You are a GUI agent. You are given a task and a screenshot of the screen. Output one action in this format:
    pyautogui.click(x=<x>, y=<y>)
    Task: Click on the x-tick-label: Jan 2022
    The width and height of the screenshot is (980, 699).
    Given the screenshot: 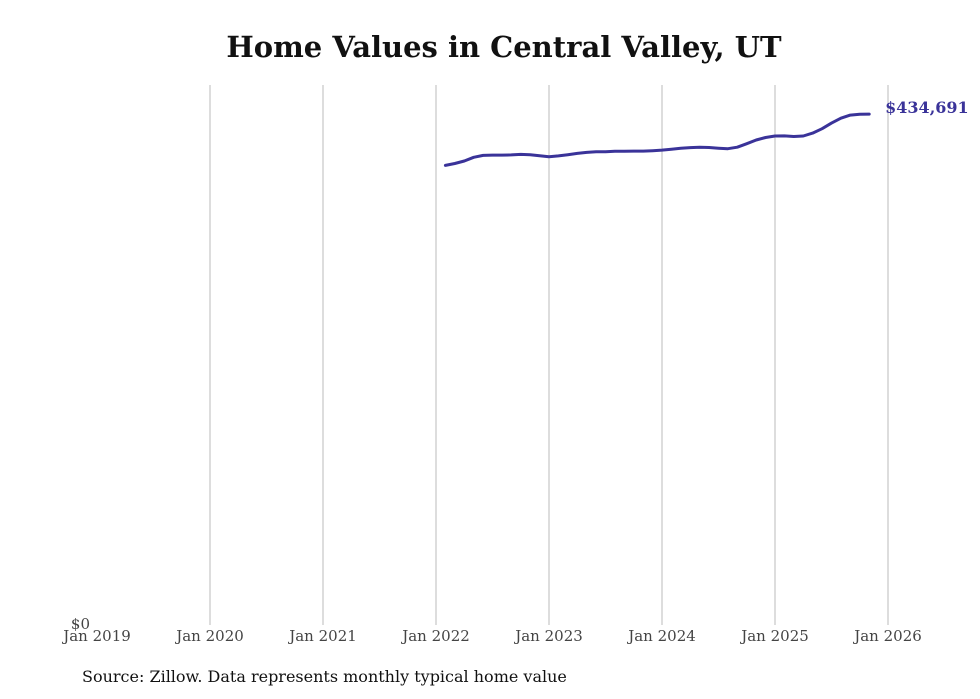 What is the action you would take?
    pyautogui.click(x=435, y=636)
    